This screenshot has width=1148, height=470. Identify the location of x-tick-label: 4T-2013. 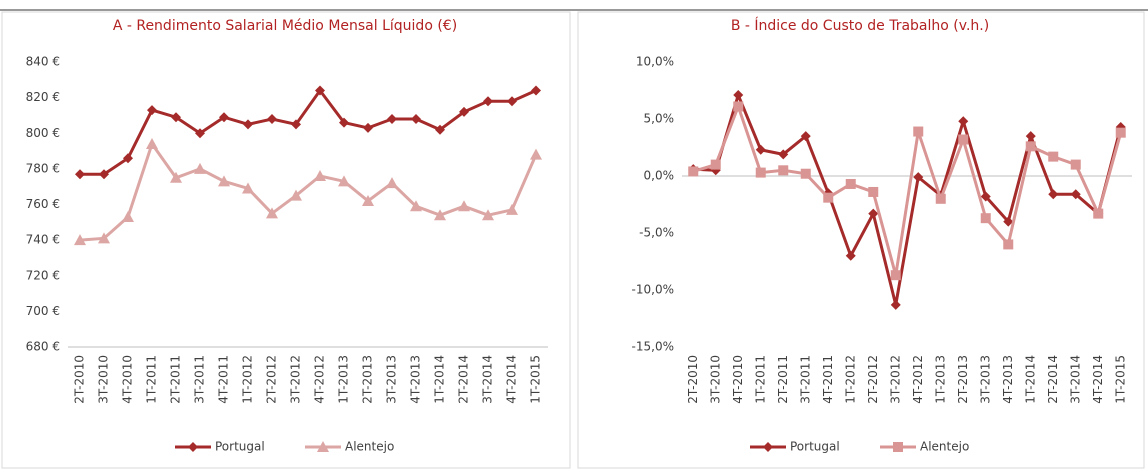
(1008, 379).